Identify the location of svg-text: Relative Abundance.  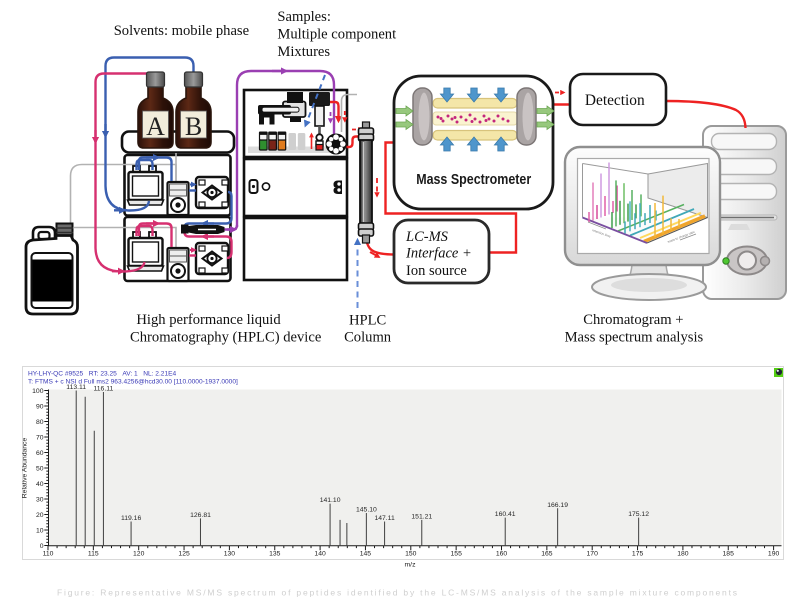
(25, 468).